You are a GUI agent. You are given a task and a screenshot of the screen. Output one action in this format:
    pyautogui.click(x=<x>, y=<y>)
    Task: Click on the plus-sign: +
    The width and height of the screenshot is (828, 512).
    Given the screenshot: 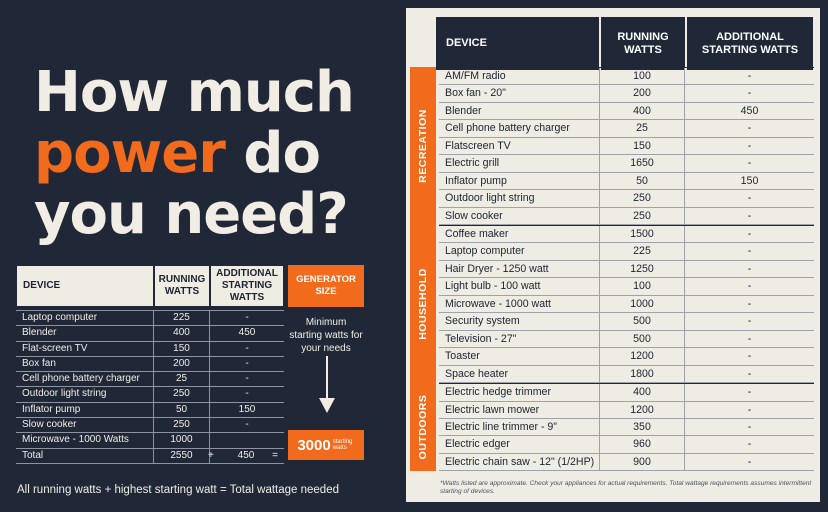 What is the action you would take?
    pyautogui.click(x=211, y=455)
    